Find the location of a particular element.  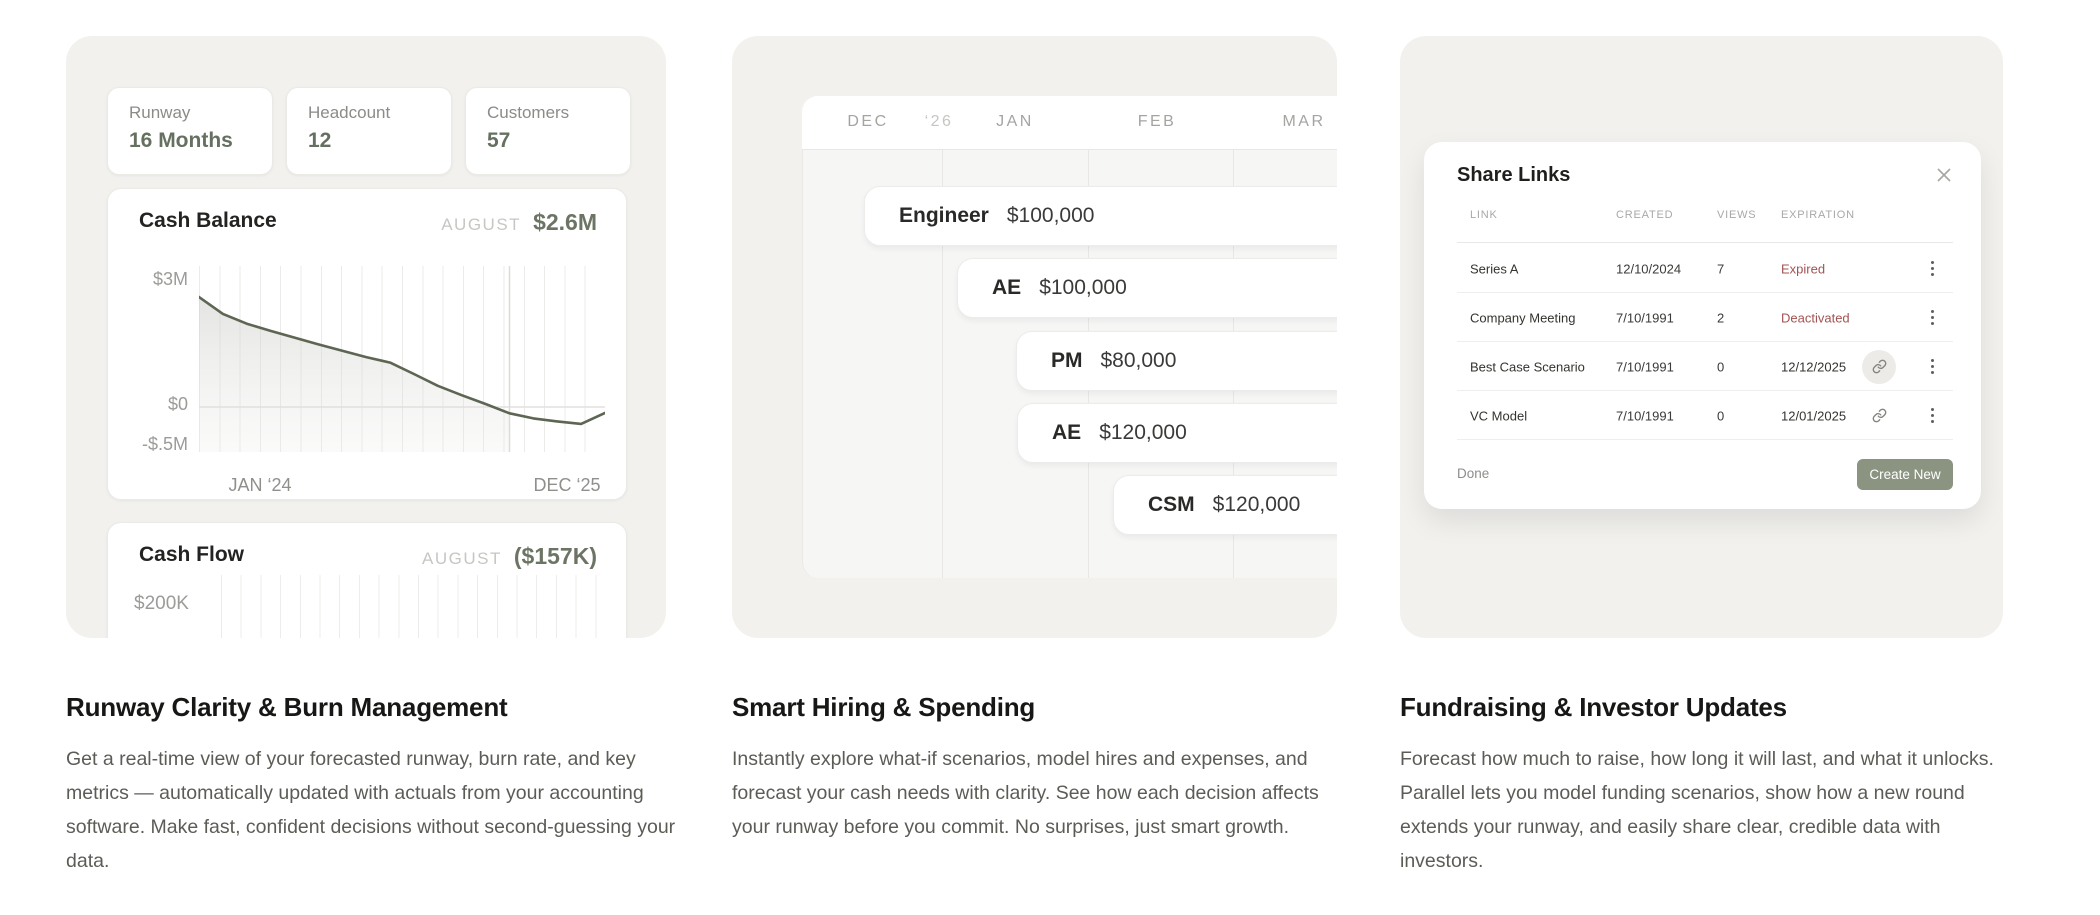

close-icon is located at coordinates (1944, 175).